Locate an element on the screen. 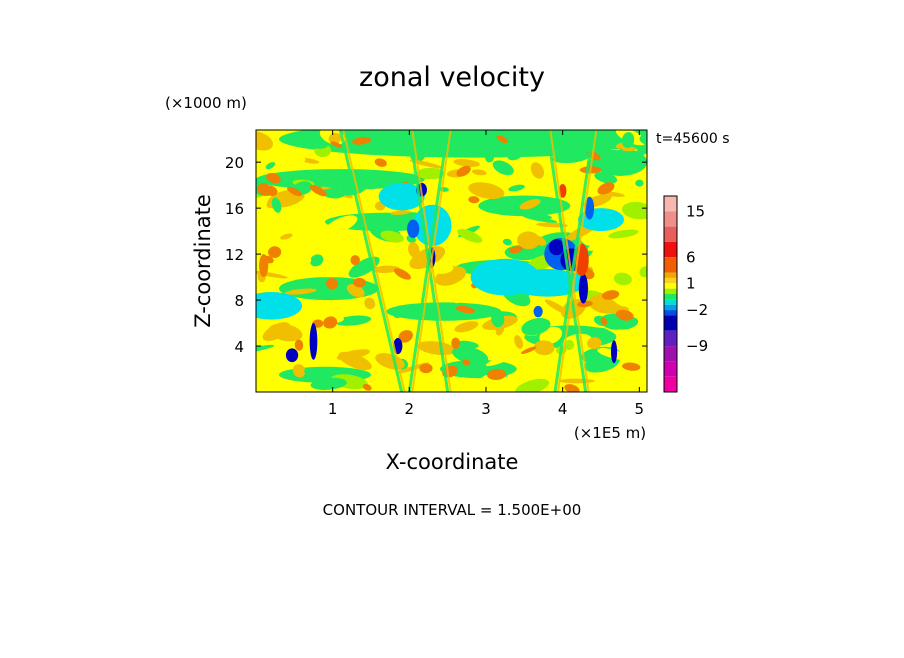 Image resolution: width=904 pixels, height=658 pixels. x-tick-label: 3 is located at coordinates (486, 409).